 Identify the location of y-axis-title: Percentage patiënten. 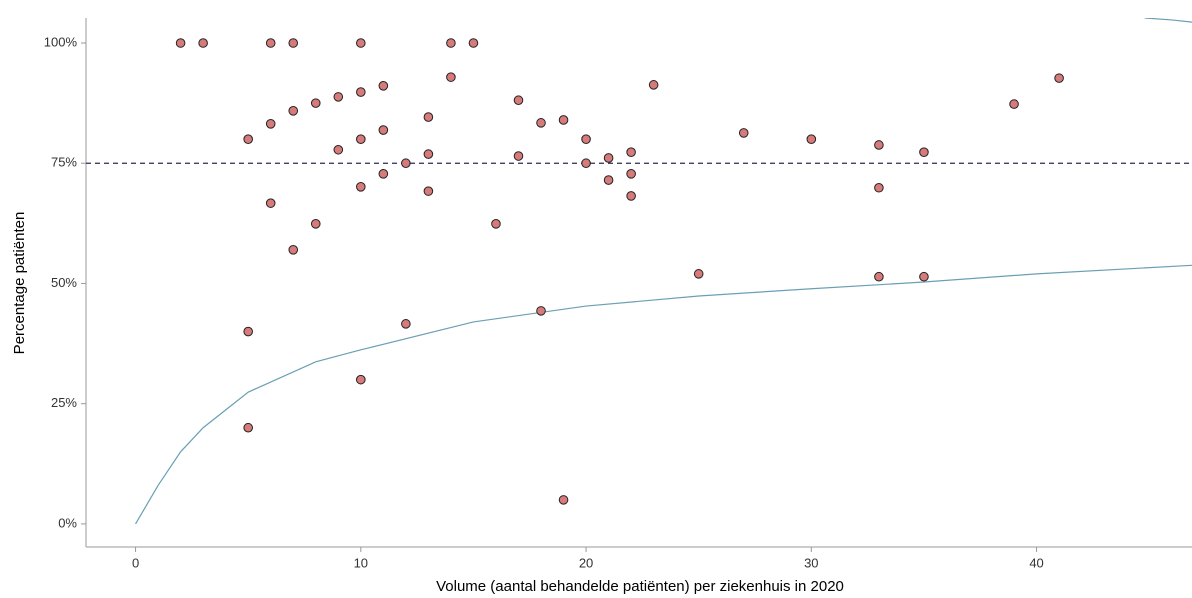
(19, 283).